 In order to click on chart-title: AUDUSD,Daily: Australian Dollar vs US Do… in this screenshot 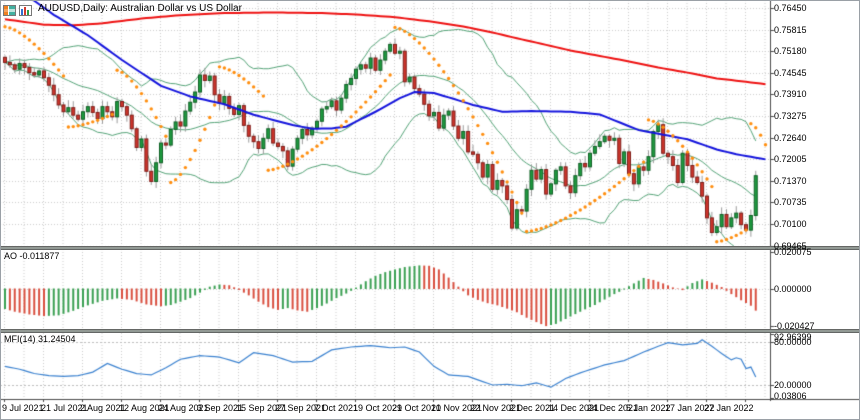, I will do `click(140, 8)`.